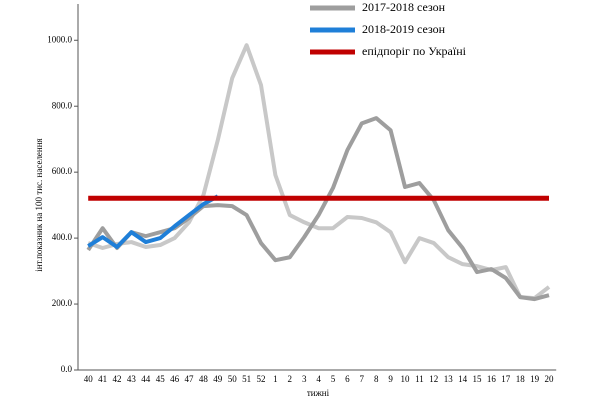  Describe the element at coordinates (67, 369) in the screenshot. I see `y-tick-label: 0.0` at that location.